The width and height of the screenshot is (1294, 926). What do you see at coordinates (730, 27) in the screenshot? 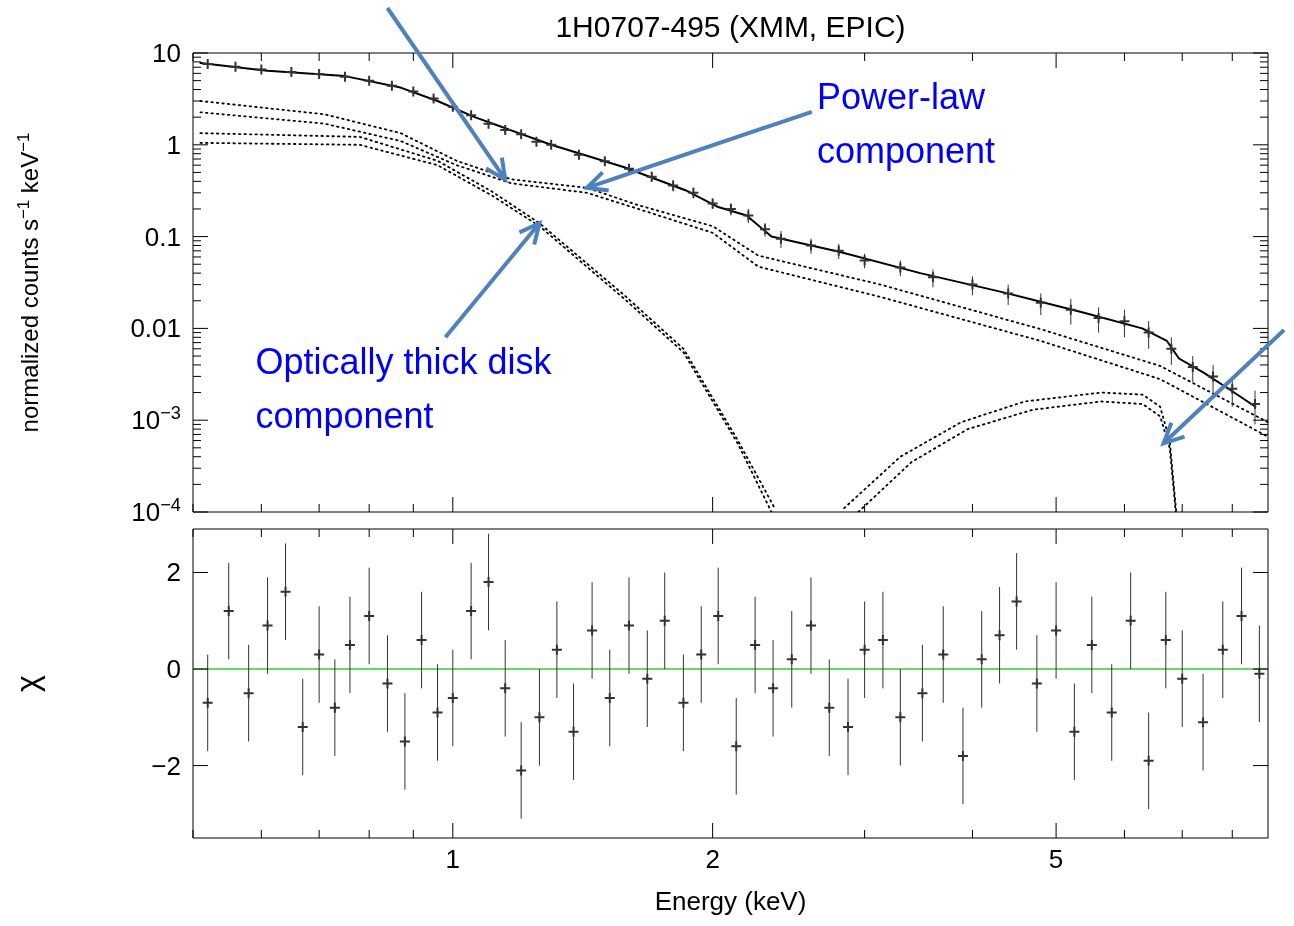
I see `chart-title: 1H0707-495 (XMM, EPIC)` at bounding box center [730, 27].